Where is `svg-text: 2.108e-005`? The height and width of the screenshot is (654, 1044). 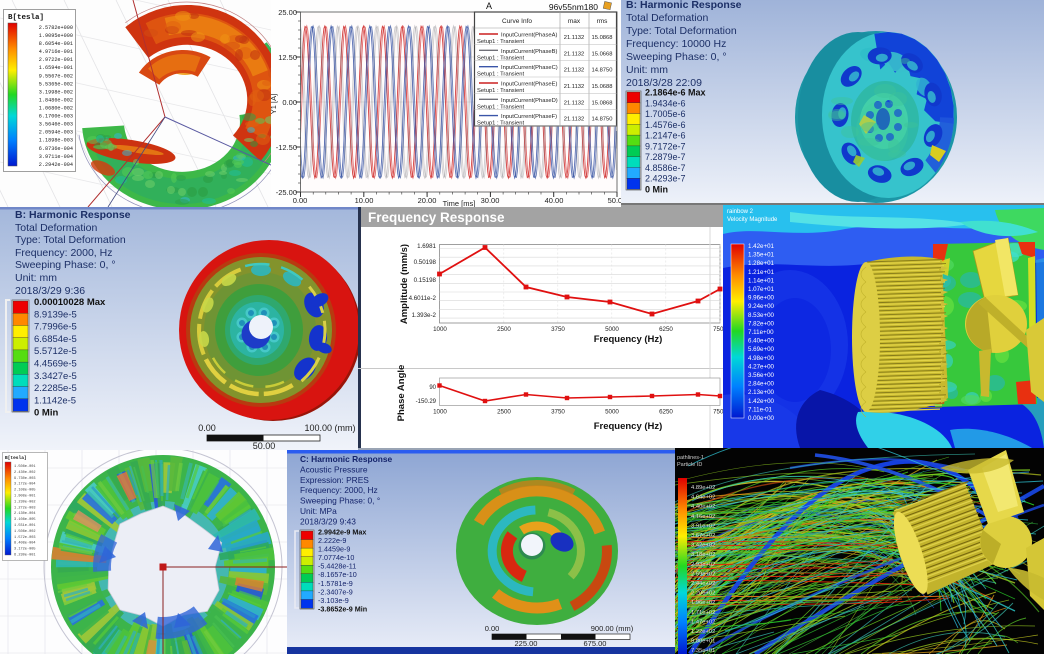
svg-text: 2.108e-005 is located at coordinates (25, 491).